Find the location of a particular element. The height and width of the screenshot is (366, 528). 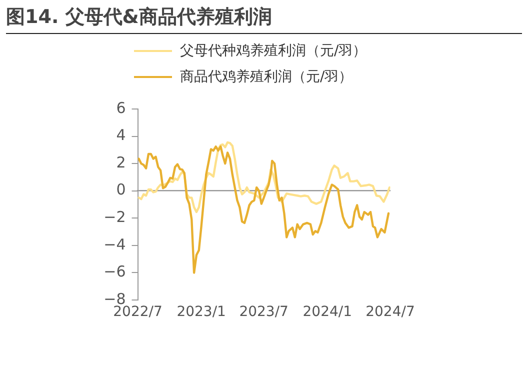

chart-title: 图14. 父母代&商品代养殖利润 is located at coordinates (264, 19).